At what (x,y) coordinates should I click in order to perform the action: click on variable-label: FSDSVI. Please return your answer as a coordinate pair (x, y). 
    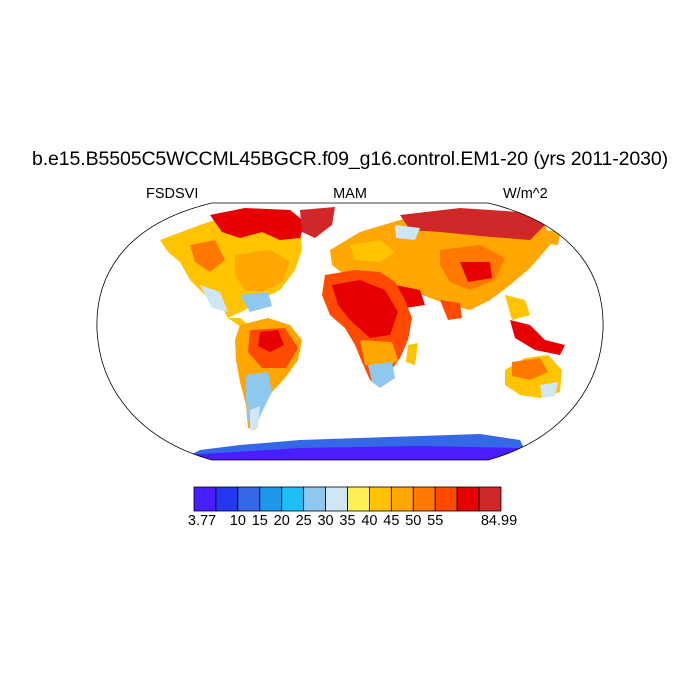
    Looking at the image, I should click on (172, 194).